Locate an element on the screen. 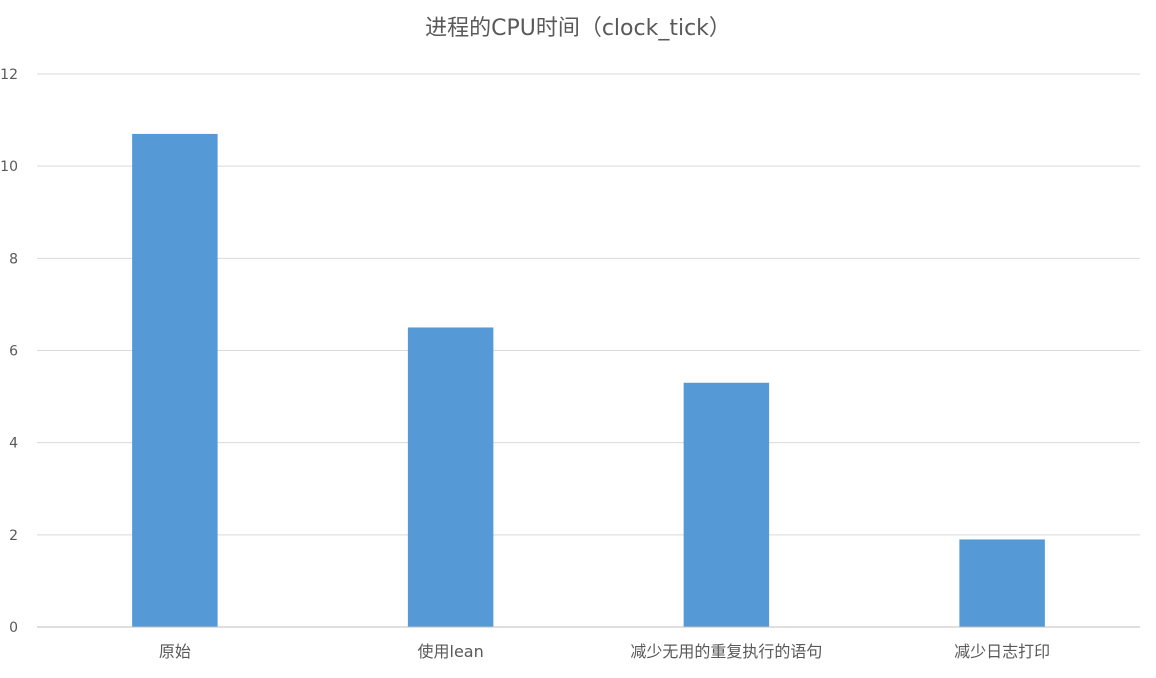 This screenshot has width=1156, height=678. x-tick-label: 使用lean is located at coordinates (451, 651).